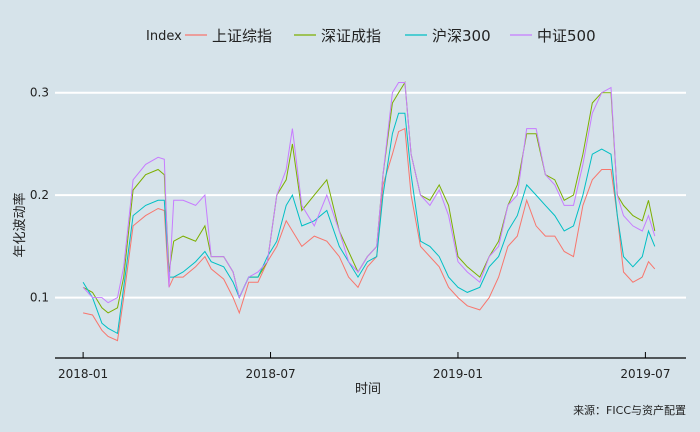 This screenshot has width=700, height=432. I want to click on y-axis-title: 年化波动率, so click(20, 224).